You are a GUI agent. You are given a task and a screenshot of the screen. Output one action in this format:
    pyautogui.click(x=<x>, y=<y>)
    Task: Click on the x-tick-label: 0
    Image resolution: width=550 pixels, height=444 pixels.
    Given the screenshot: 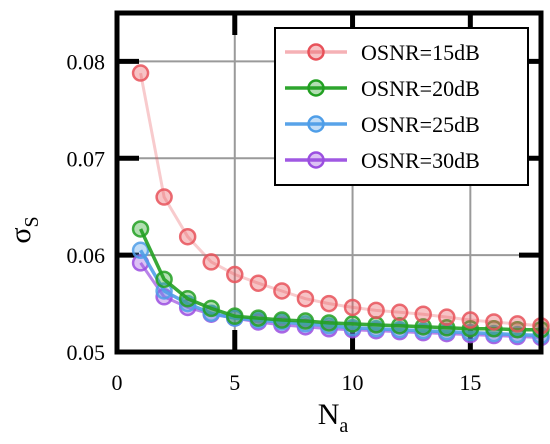 What is the action you would take?
    pyautogui.click(x=117, y=382)
    